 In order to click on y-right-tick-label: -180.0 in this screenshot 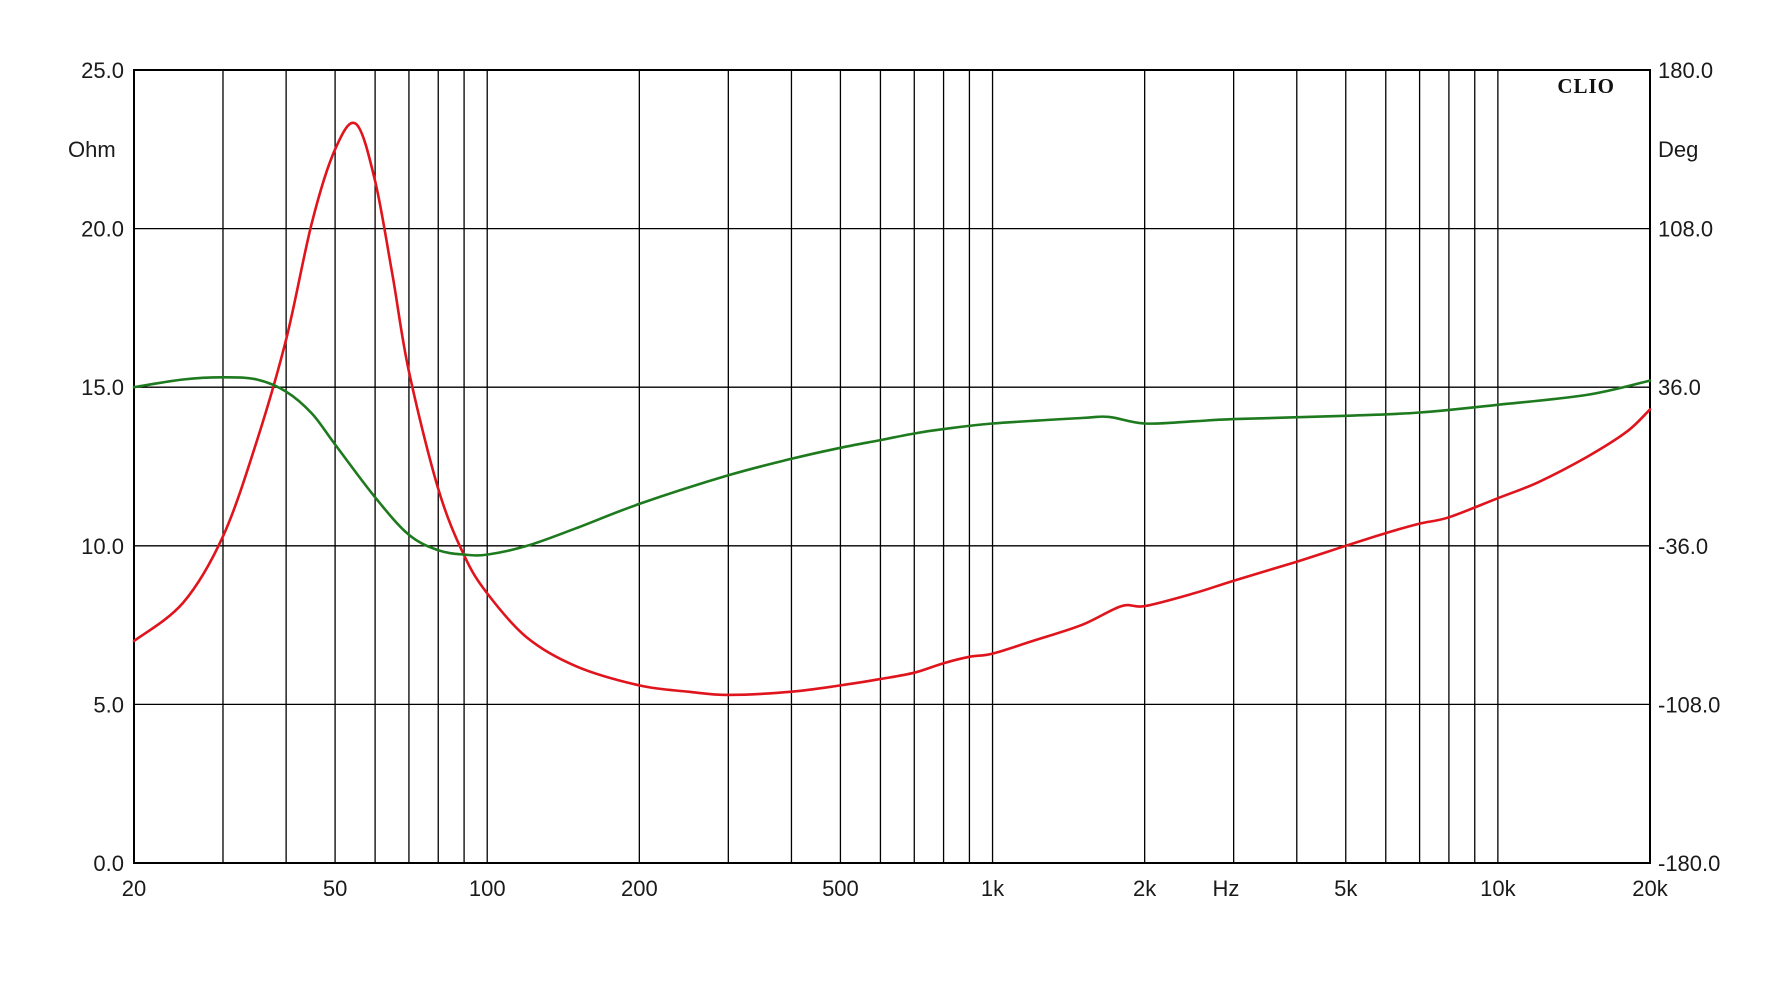, I will do `click(1689, 863)`.